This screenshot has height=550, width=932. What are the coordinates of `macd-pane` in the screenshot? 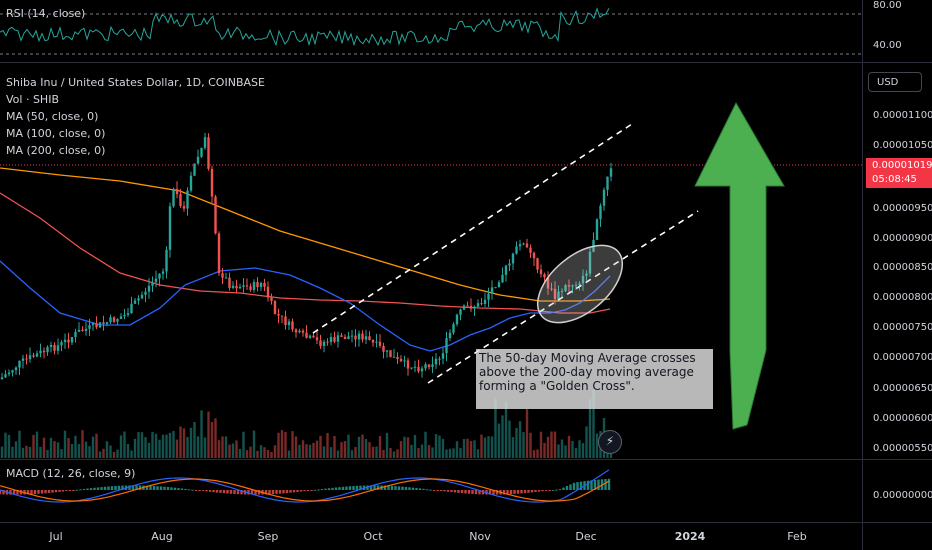 It's located at (431, 491).